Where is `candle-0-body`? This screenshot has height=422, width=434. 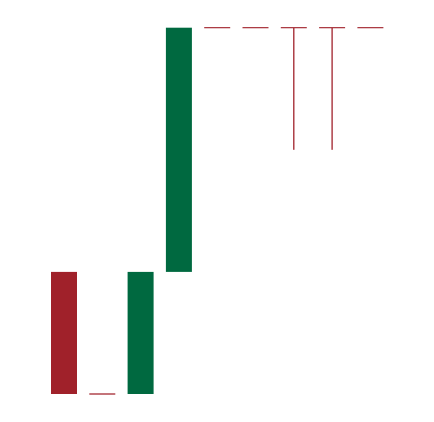 candle-0-body is located at coordinates (64, 332).